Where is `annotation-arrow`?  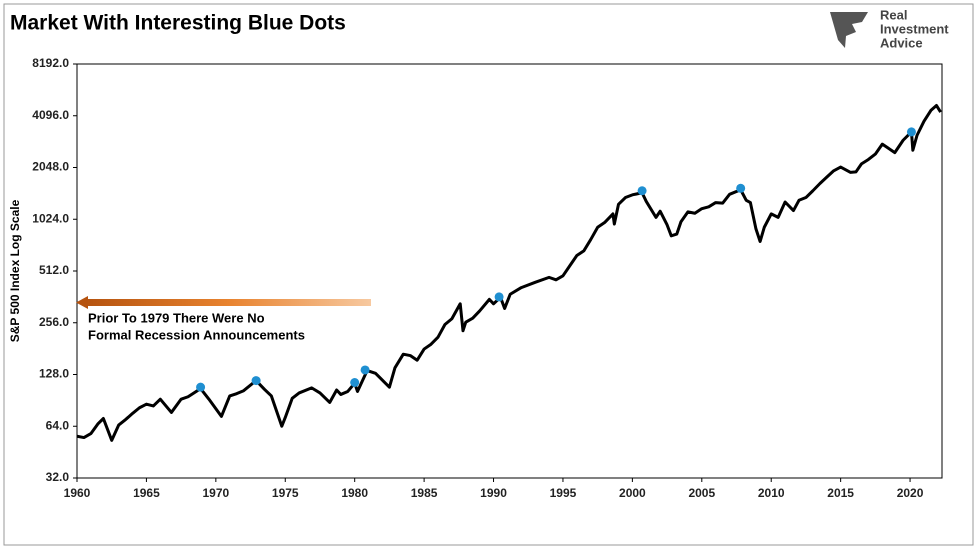 annotation-arrow is located at coordinates (223, 302).